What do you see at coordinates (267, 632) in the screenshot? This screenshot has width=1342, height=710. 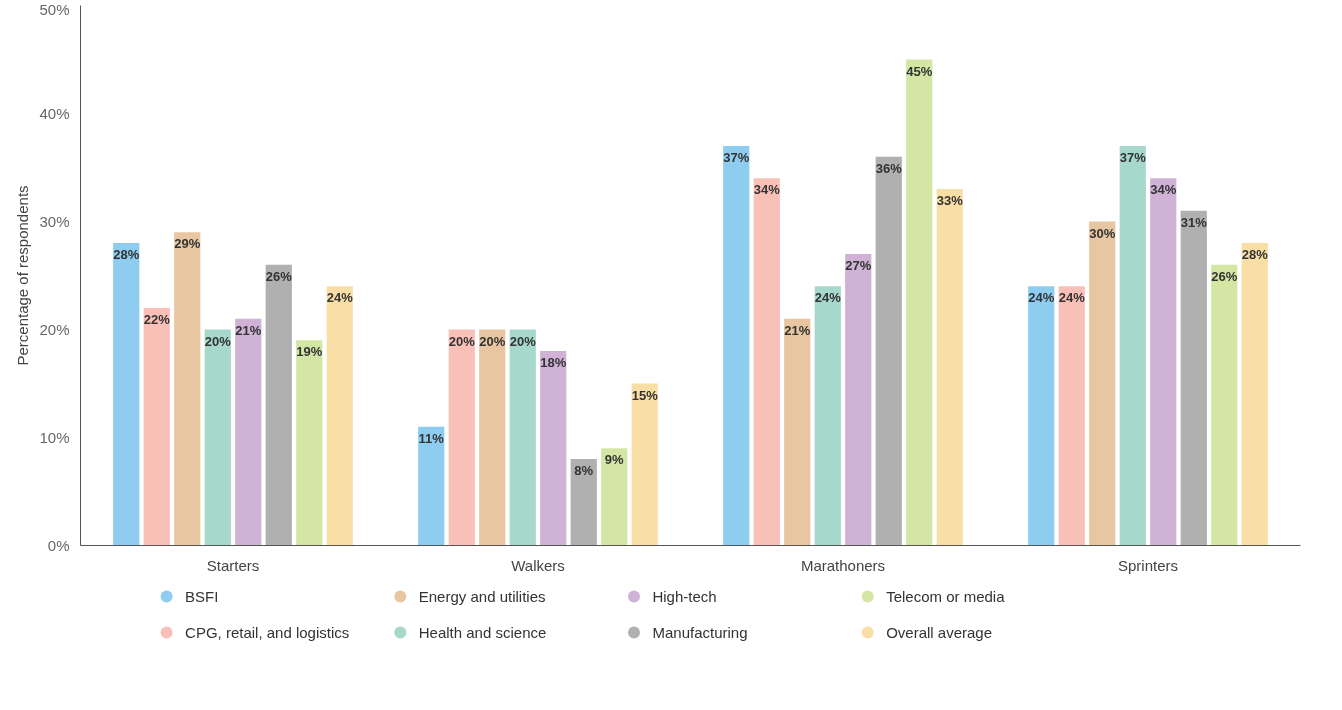 I see `legend-label: CPG, retail, and logistics` at bounding box center [267, 632].